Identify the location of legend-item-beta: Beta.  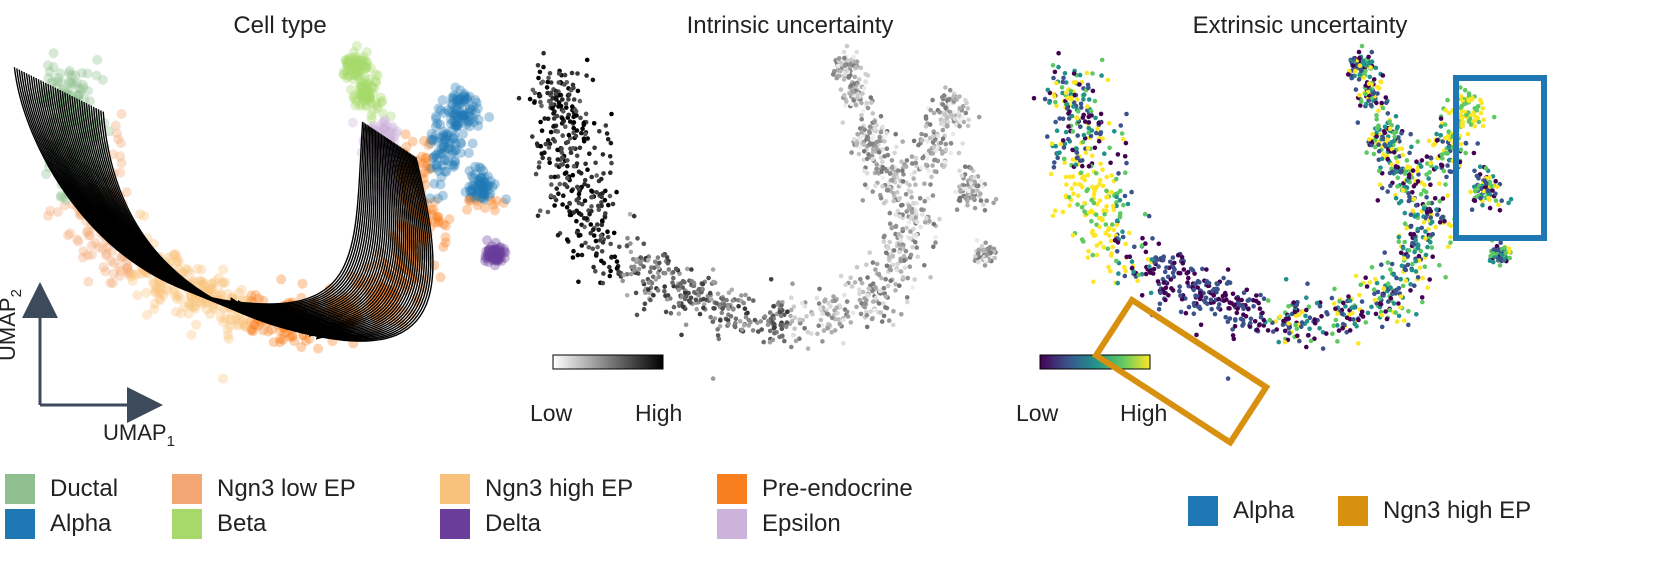
(219, 524).